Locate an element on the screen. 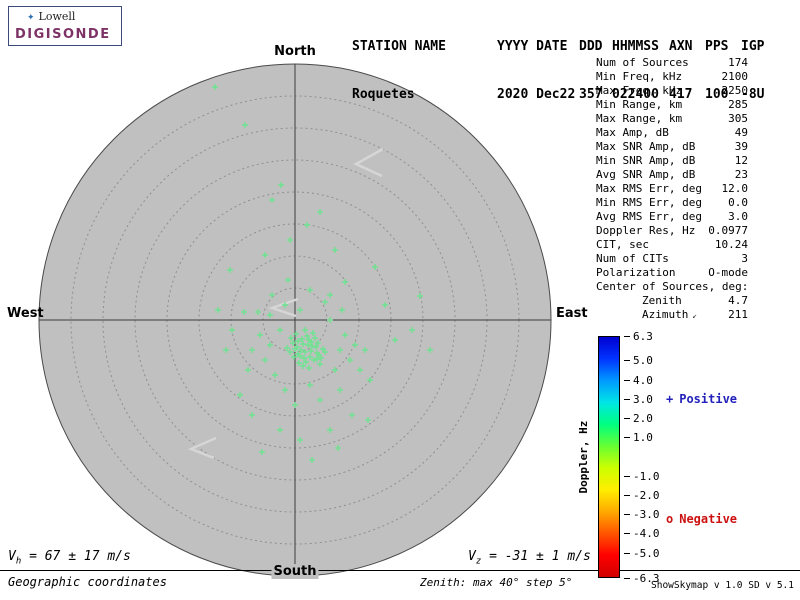 This screenshot has height=600, width=800. header-column: DDD 357 is located at coordinates (595, 71).